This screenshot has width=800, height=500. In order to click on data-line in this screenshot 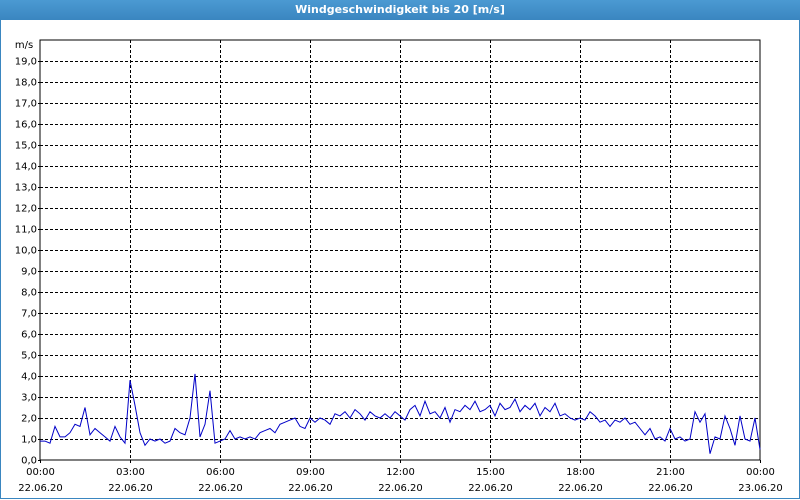, I will do `click(400, 413)`.